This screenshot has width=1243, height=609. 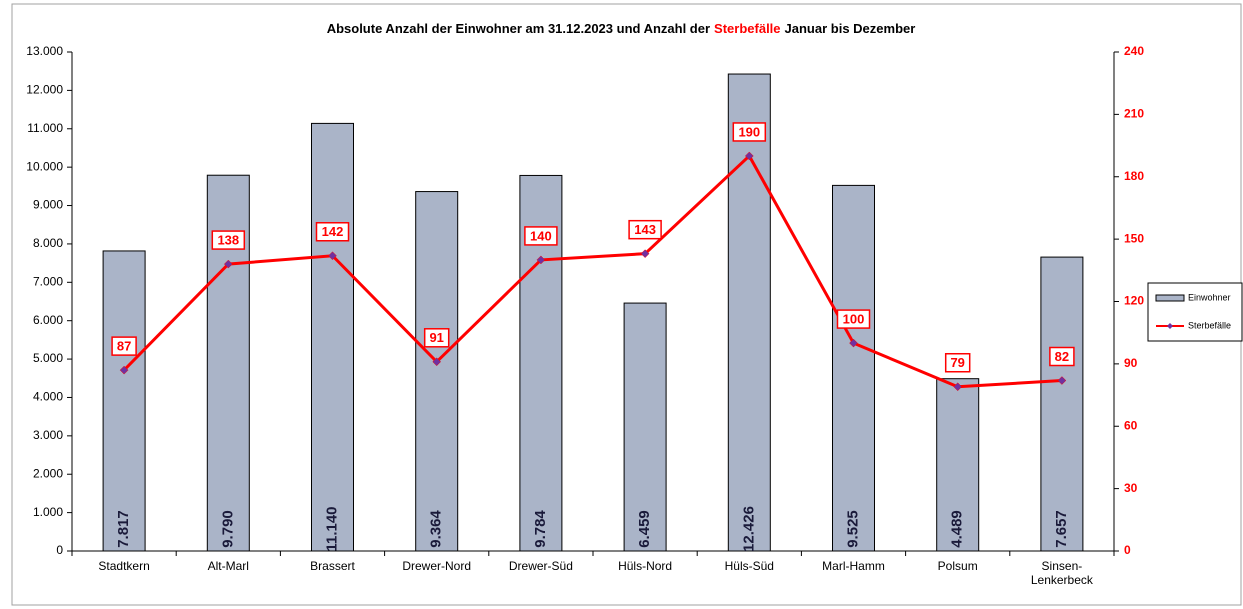 I want to click on data-label: 138, so click(x=228, y=240).